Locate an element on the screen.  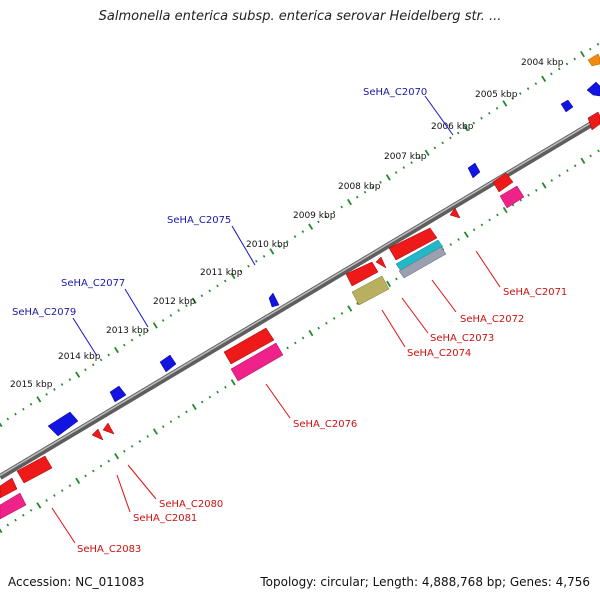
gene-label-plus: SeHA_C2070 is located at coordinates (395, 92).